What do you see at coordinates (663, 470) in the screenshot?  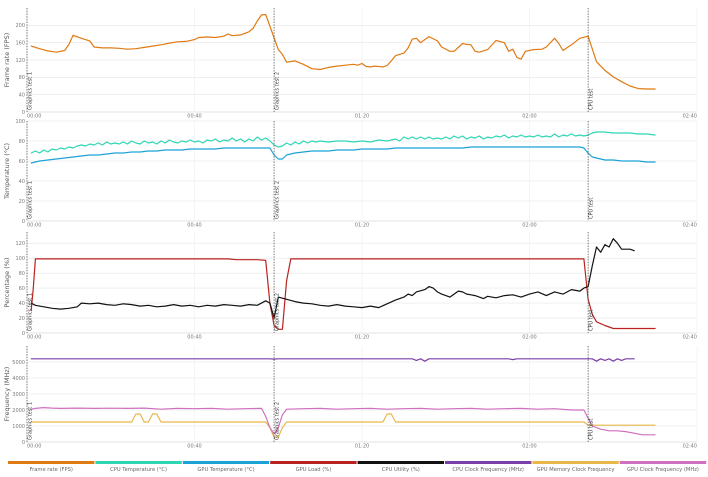 I see `legend-label: GPU Clock Frequency (MHz)` at bounding box center [663, 470].